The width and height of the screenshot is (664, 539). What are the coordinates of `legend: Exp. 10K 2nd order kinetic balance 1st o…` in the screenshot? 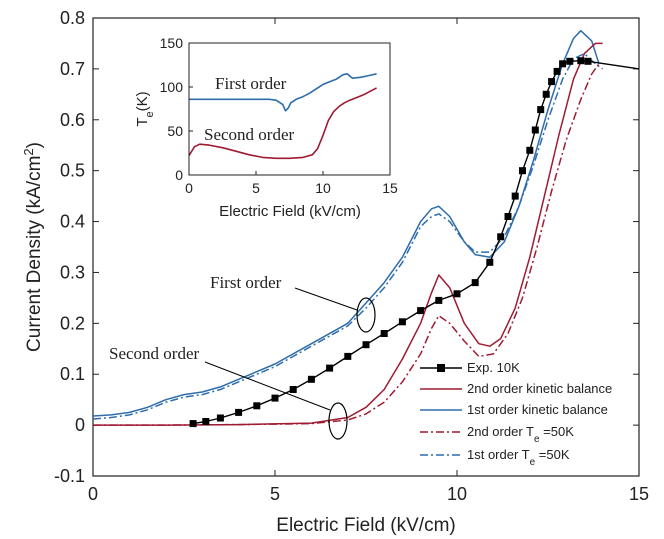 It's located at (516, 414).